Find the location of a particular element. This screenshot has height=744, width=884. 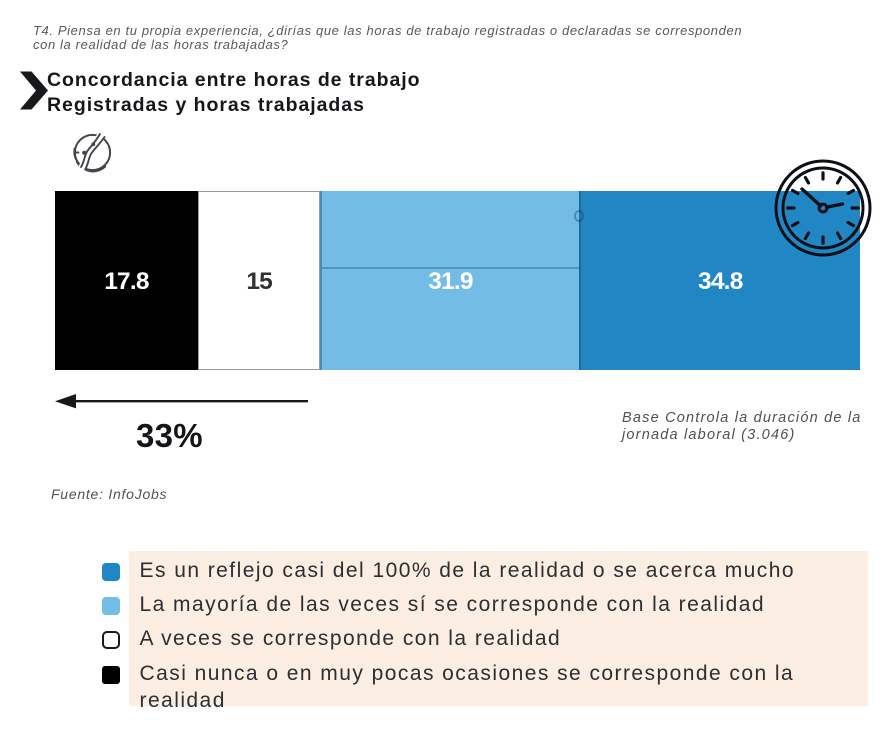

left-arrow is located at coordinates (181, 401).